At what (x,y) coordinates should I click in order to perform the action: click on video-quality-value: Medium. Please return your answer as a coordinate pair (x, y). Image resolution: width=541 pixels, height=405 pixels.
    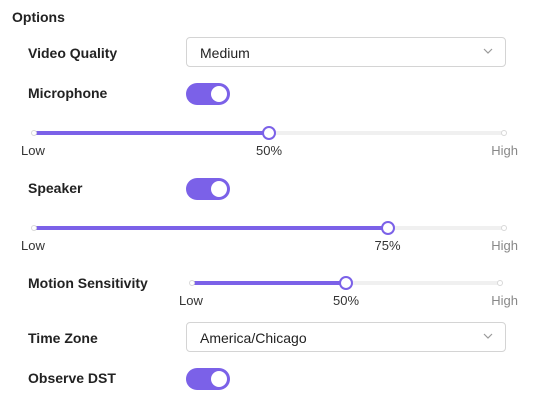
    Looking at the image, I should click on (225, 53).